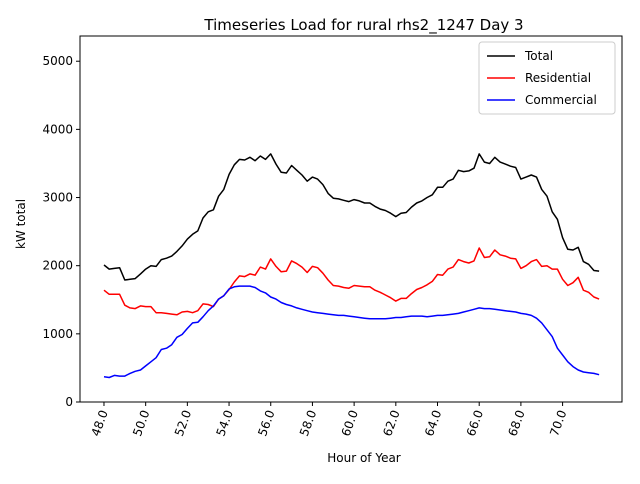 The width and height of the screenshot is (640, 484). I want to click on legend-label-residential: Residential, so click(558, 78).